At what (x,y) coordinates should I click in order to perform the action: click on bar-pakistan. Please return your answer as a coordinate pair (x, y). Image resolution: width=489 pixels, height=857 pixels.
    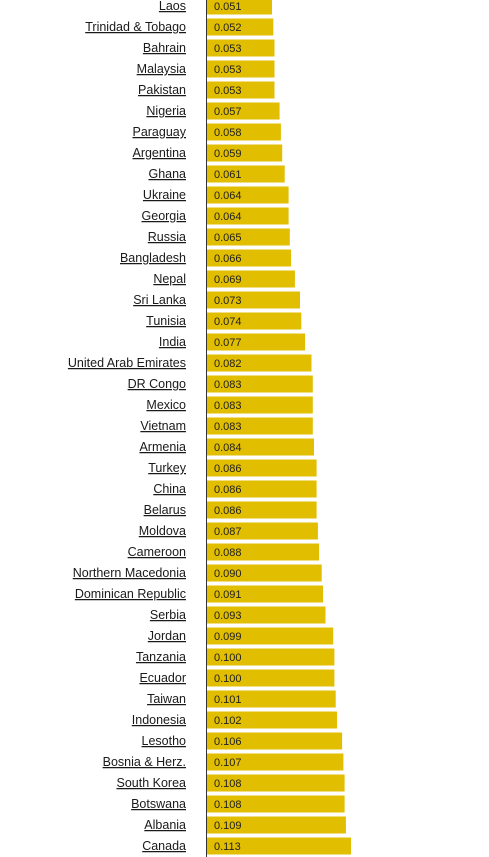
    Looking at the image, I should click on (241, 90).